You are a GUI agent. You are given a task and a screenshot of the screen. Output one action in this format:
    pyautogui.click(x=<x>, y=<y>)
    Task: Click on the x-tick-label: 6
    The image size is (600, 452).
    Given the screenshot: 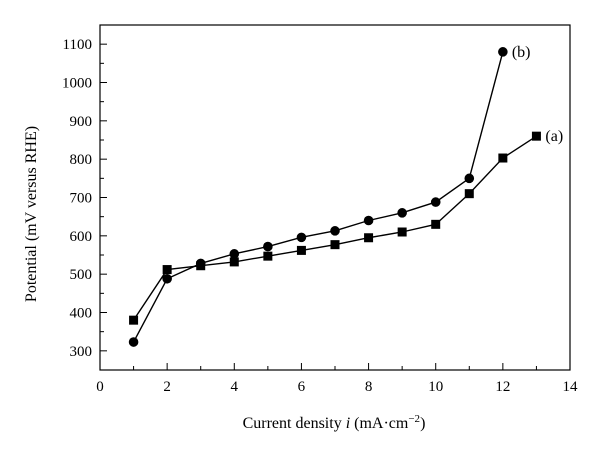 What is the action you would take?
    pyautogui.click(x=302, y=387)
    